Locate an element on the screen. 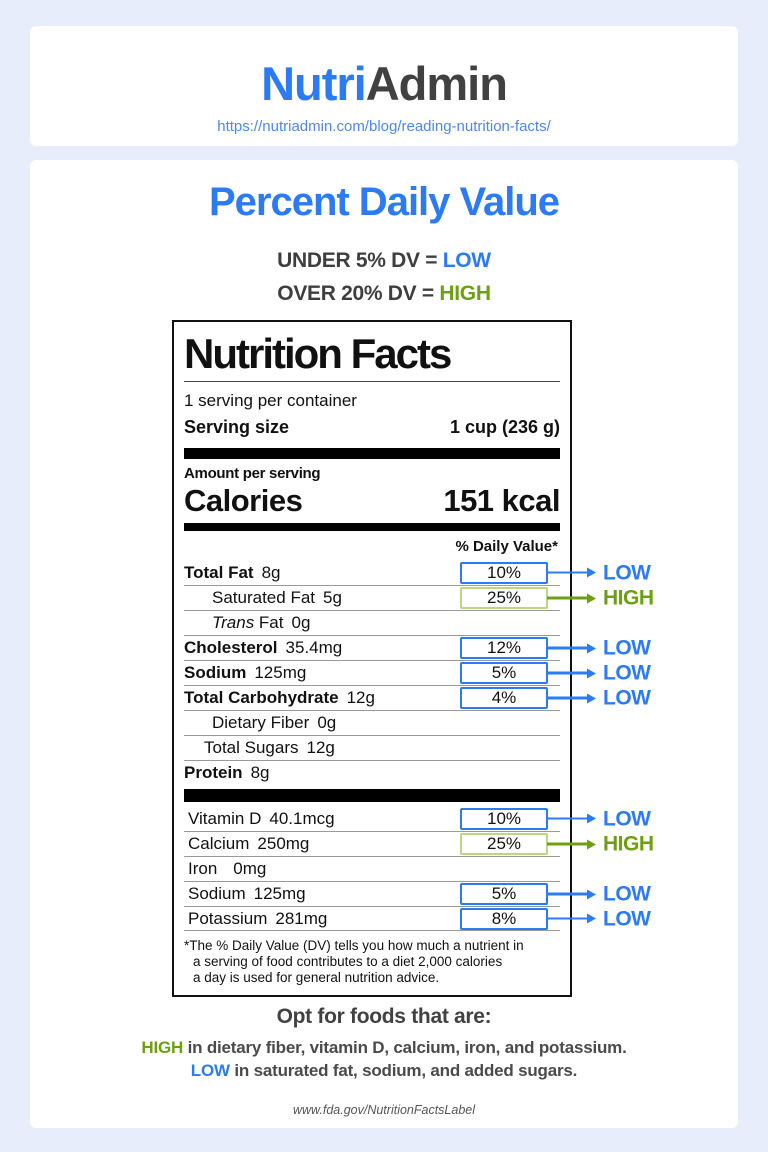  rule-over-20: OVER 20% DV = HIGH is located at coordinates (384, 294).